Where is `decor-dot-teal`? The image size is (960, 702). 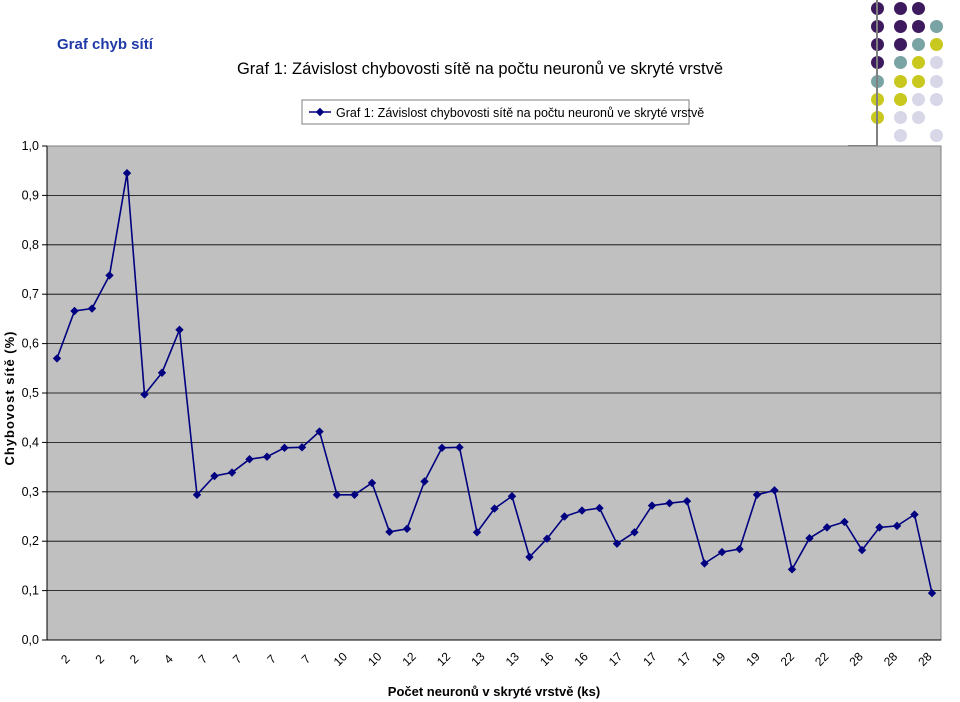
decor-dot-teal is located at coordinates (900, 62).